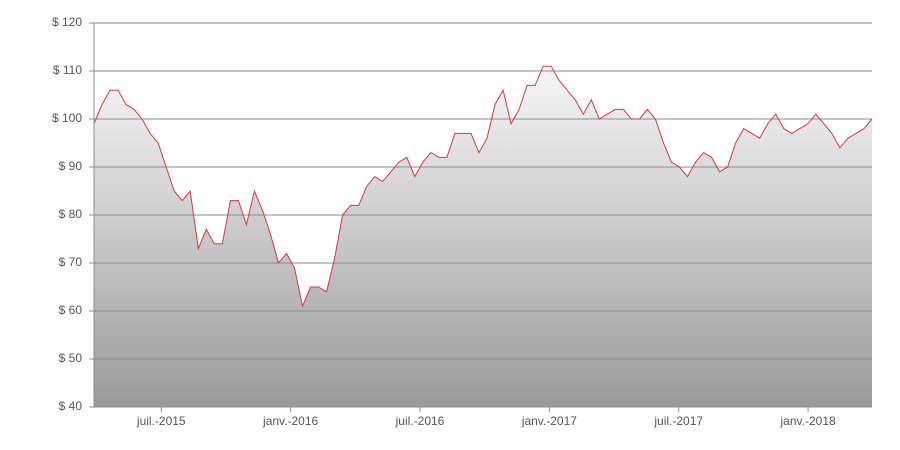  I want to click on y-tick-label: $ 80, so click(71, 214).